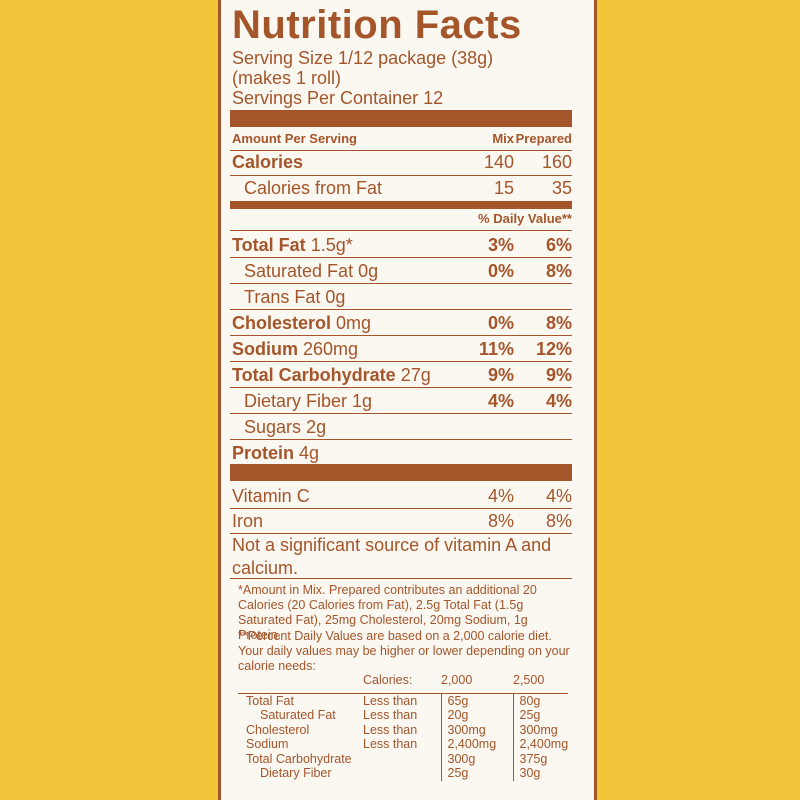  Describe the element at coordinates (553, 349) in the screenshot. I see `nutrient-prepared-dv: 12%` at that location.